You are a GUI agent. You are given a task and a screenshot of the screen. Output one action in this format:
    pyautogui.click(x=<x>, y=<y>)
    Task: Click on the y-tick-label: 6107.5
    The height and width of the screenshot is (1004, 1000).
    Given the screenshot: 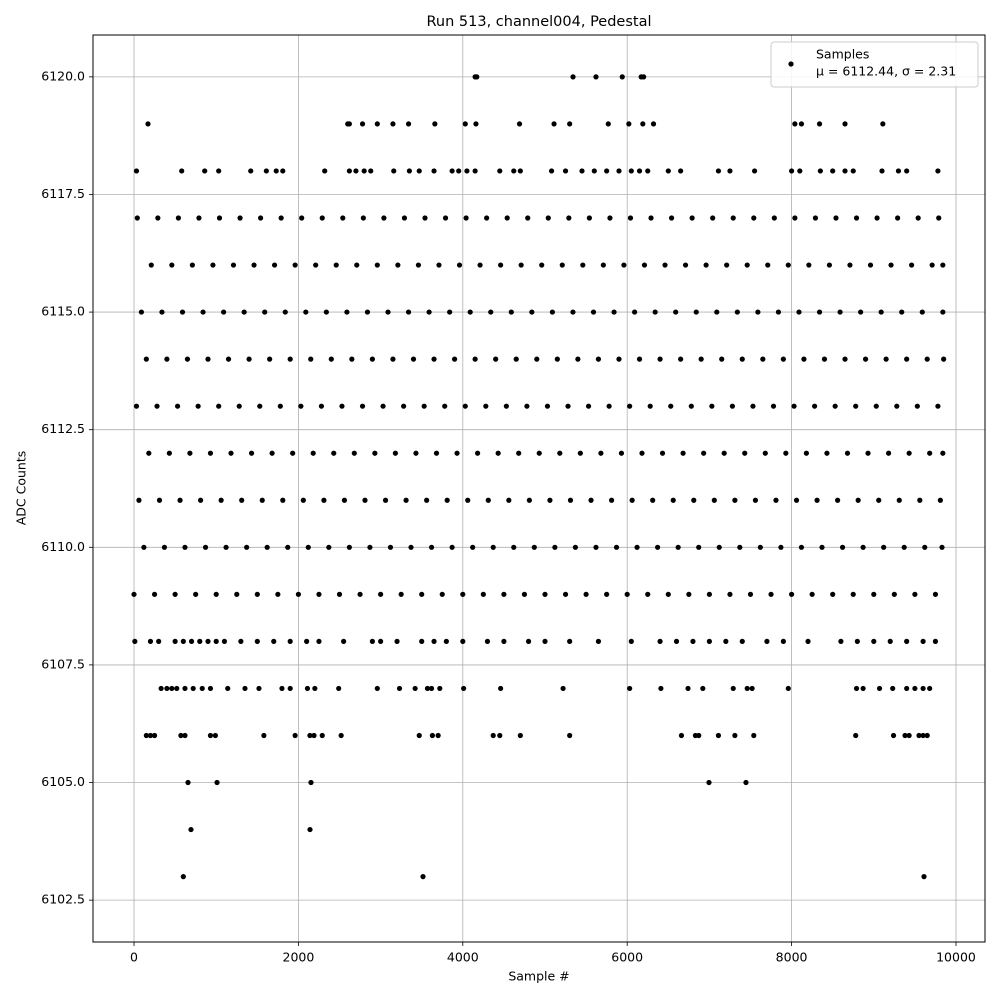 What is the action you would take?
    pyautogui.click(x=63, y=663)
    